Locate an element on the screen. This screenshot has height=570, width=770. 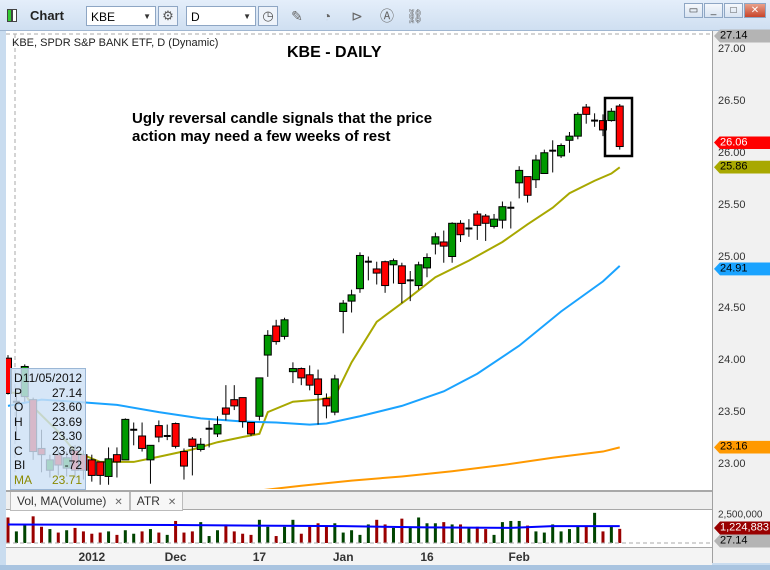
tab-volume: Vol, MA(Volume) ✕ is located at coordinates (70, 501).